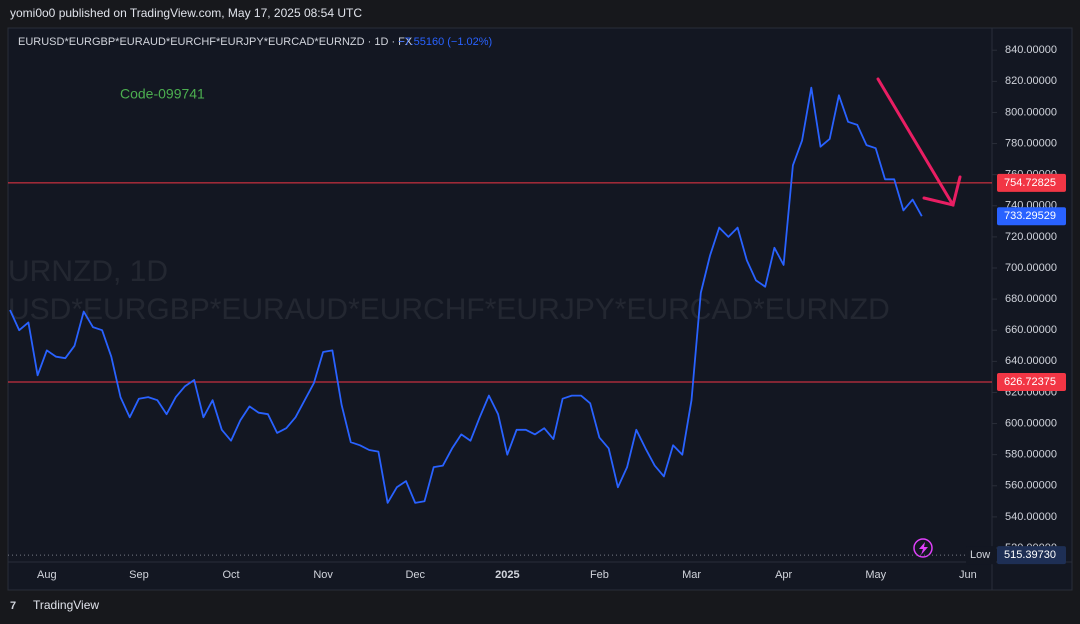 This screenshot has height=624, width=1080. I want to click on x-tick-label: Feb, so click(599, 575).